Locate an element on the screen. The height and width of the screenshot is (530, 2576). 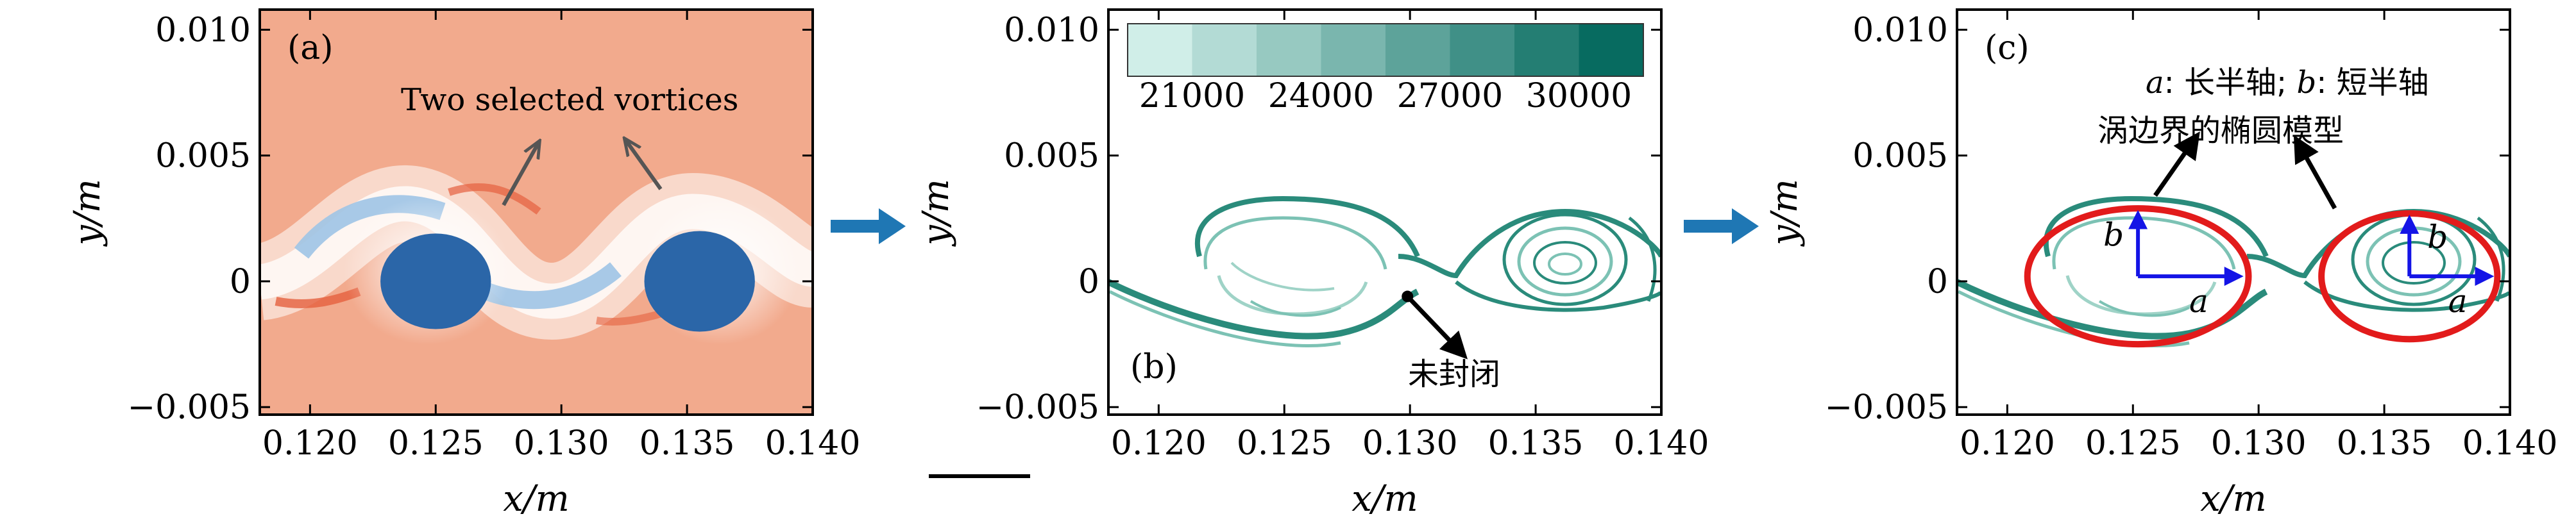
flow-arrow-a-to-b is located at coordinates (868, 226).